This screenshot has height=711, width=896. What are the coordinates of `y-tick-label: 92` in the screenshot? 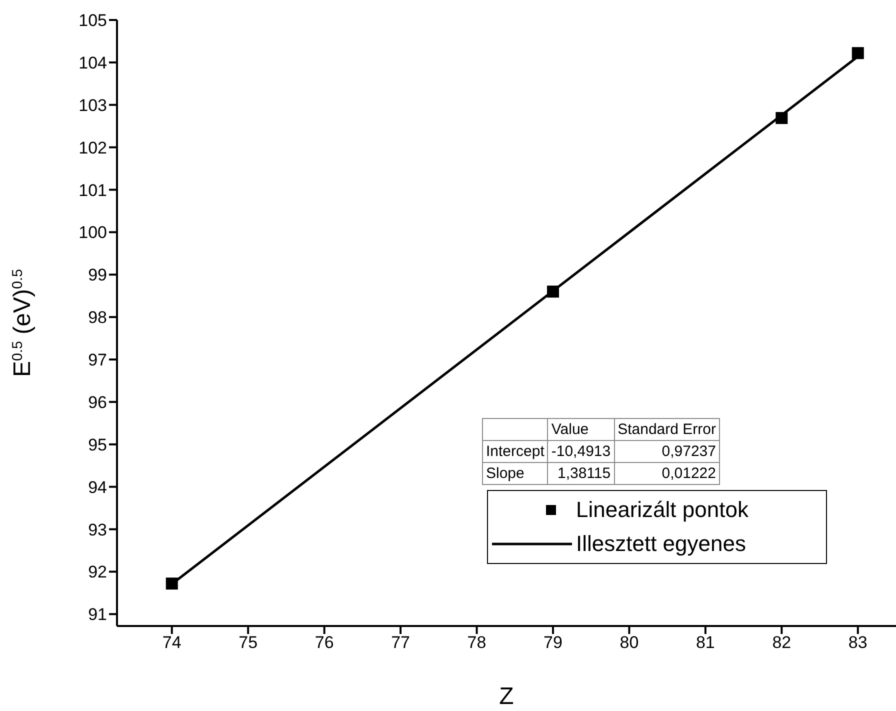 It's located at (97, 572).